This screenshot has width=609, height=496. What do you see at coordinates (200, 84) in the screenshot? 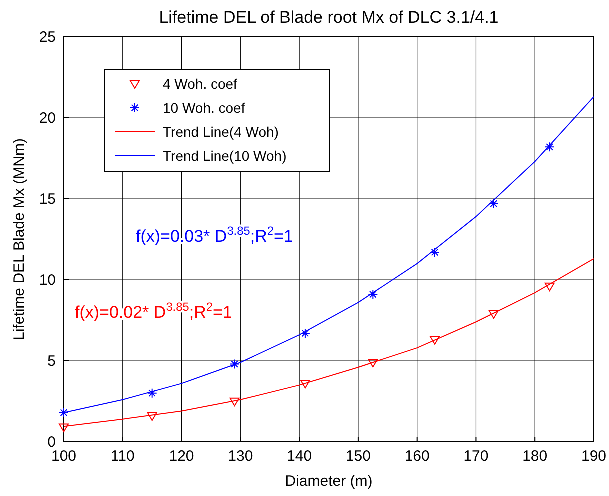
I see `legend-label: 4 Woh. coef` at bounding box center [200, 84].